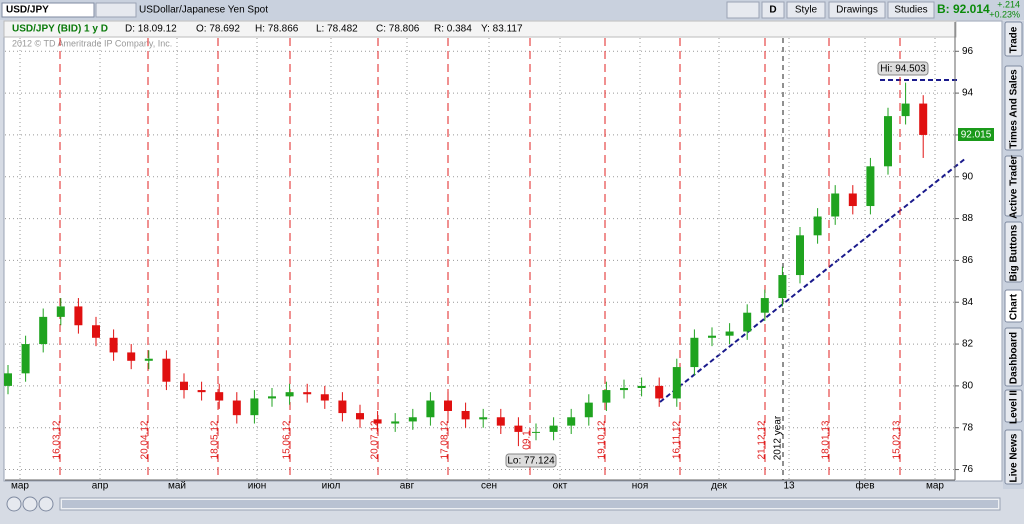  I want to click on header-field: R: 0.384, so click(453, 29).